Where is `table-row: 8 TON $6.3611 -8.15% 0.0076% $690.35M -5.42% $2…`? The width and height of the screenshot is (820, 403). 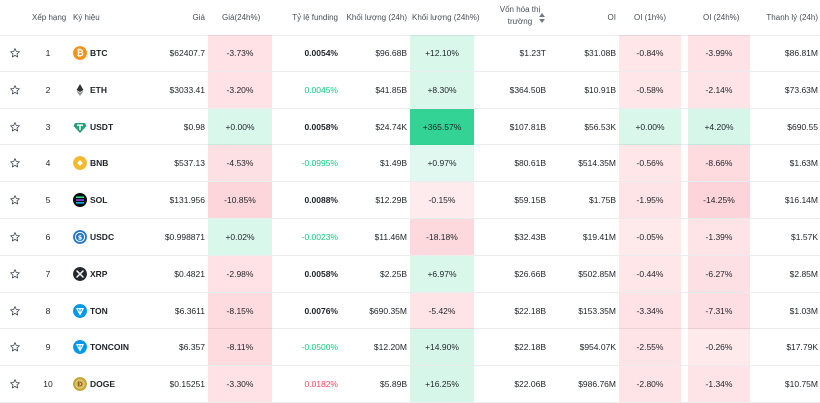 table-row: 8 TON $6.3611 -8.15% 0.0076% $690.35M -5.42% $2… is located at coordinates (410, 311).